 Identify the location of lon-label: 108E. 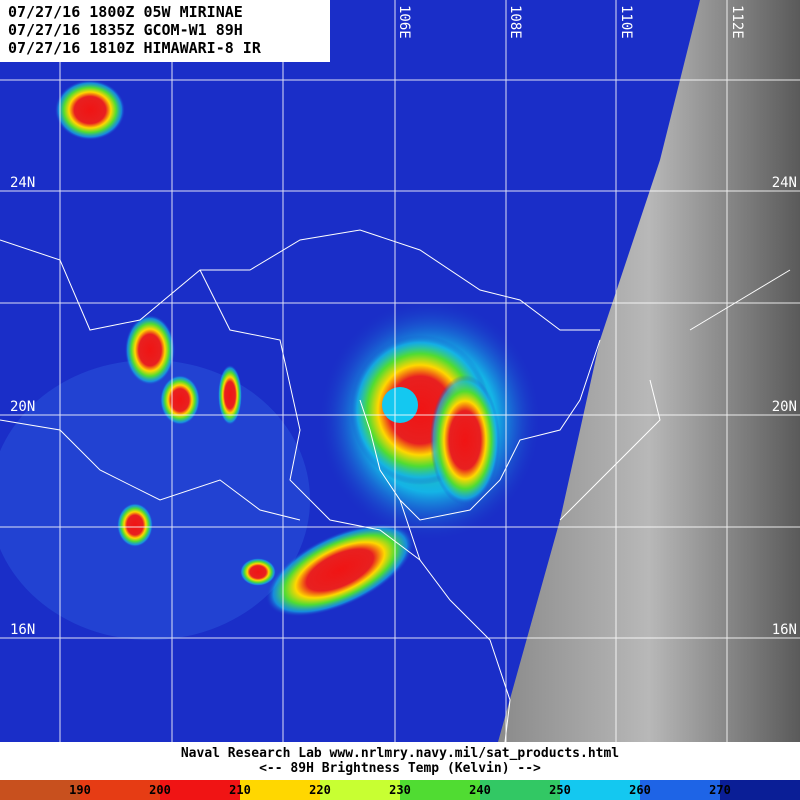
(515, 22).